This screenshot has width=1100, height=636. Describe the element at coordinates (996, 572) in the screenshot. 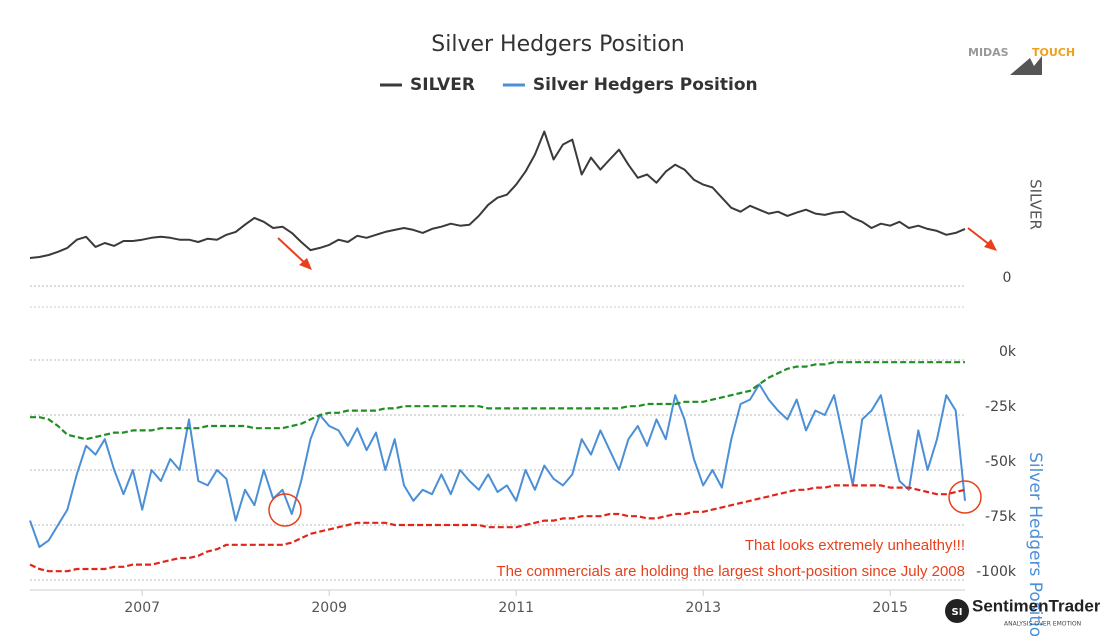

I see `y-tick-label: -100k` at that location.